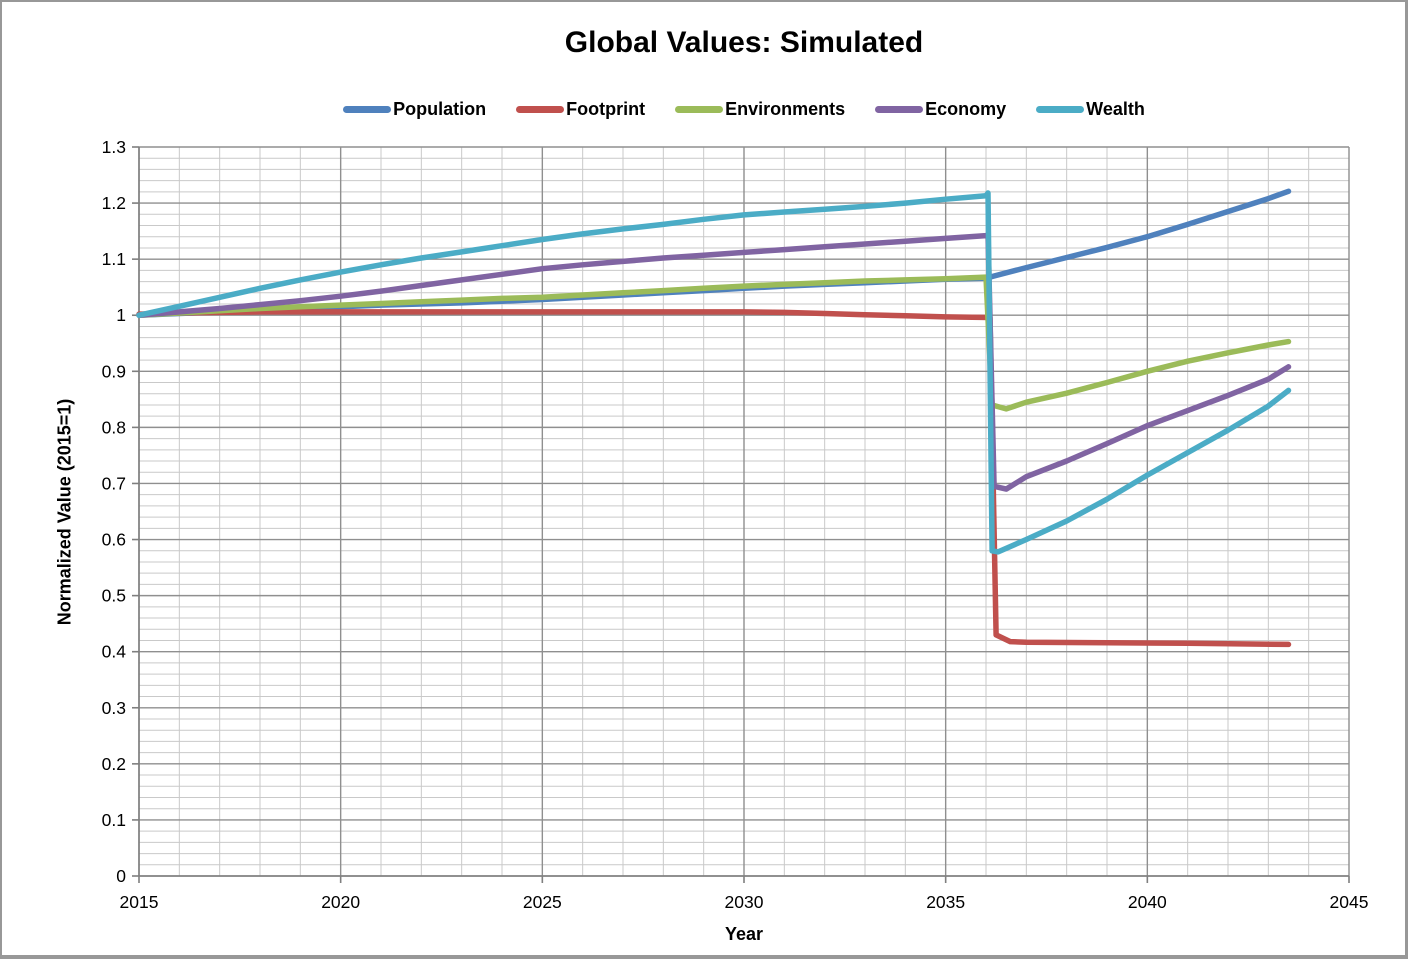 The image size is (1408, 959). What do you see at coordinates (114, 371) in the screenshot?
I see `y-tick-label: 0.9` at bounding box center [114, 371].